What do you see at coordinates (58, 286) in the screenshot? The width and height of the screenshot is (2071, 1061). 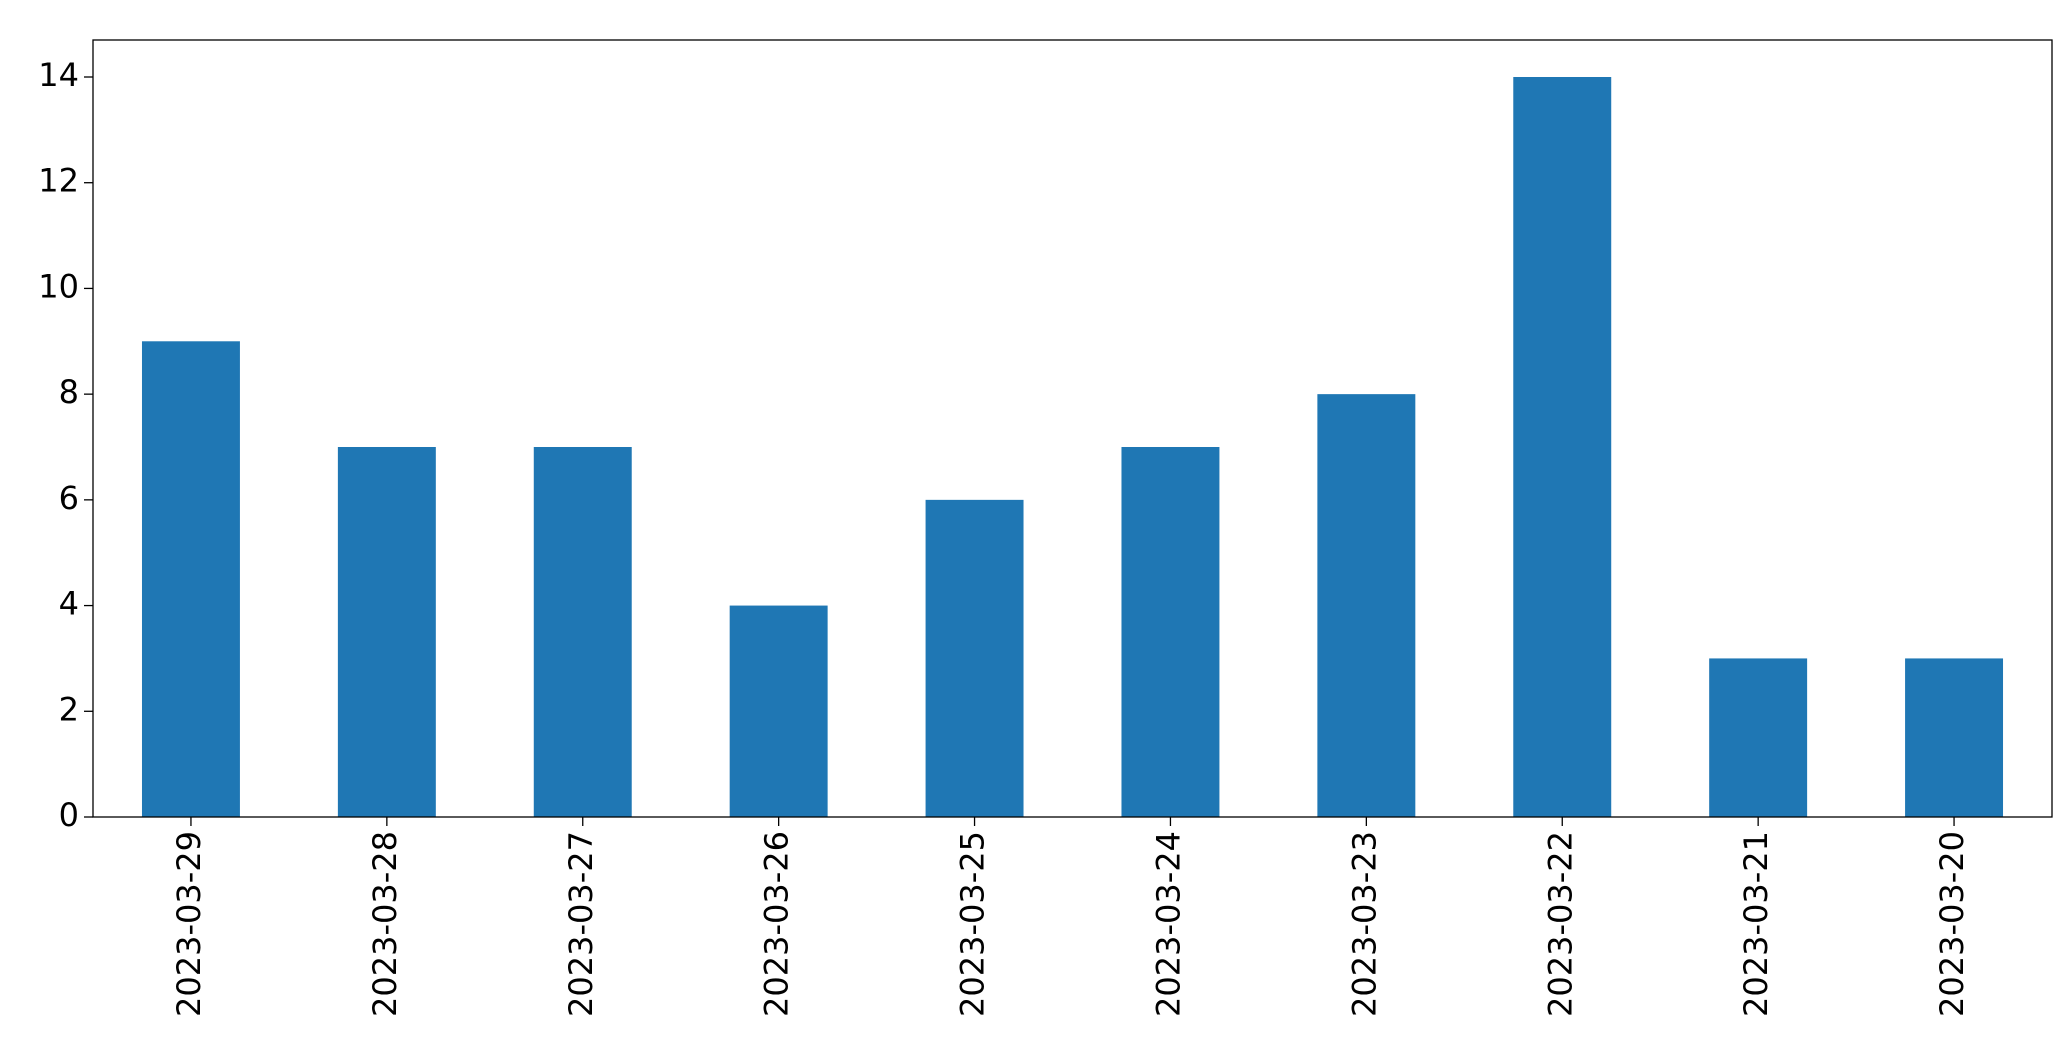 I see `y-tick-label: 10` at bounding box center [58, 286].